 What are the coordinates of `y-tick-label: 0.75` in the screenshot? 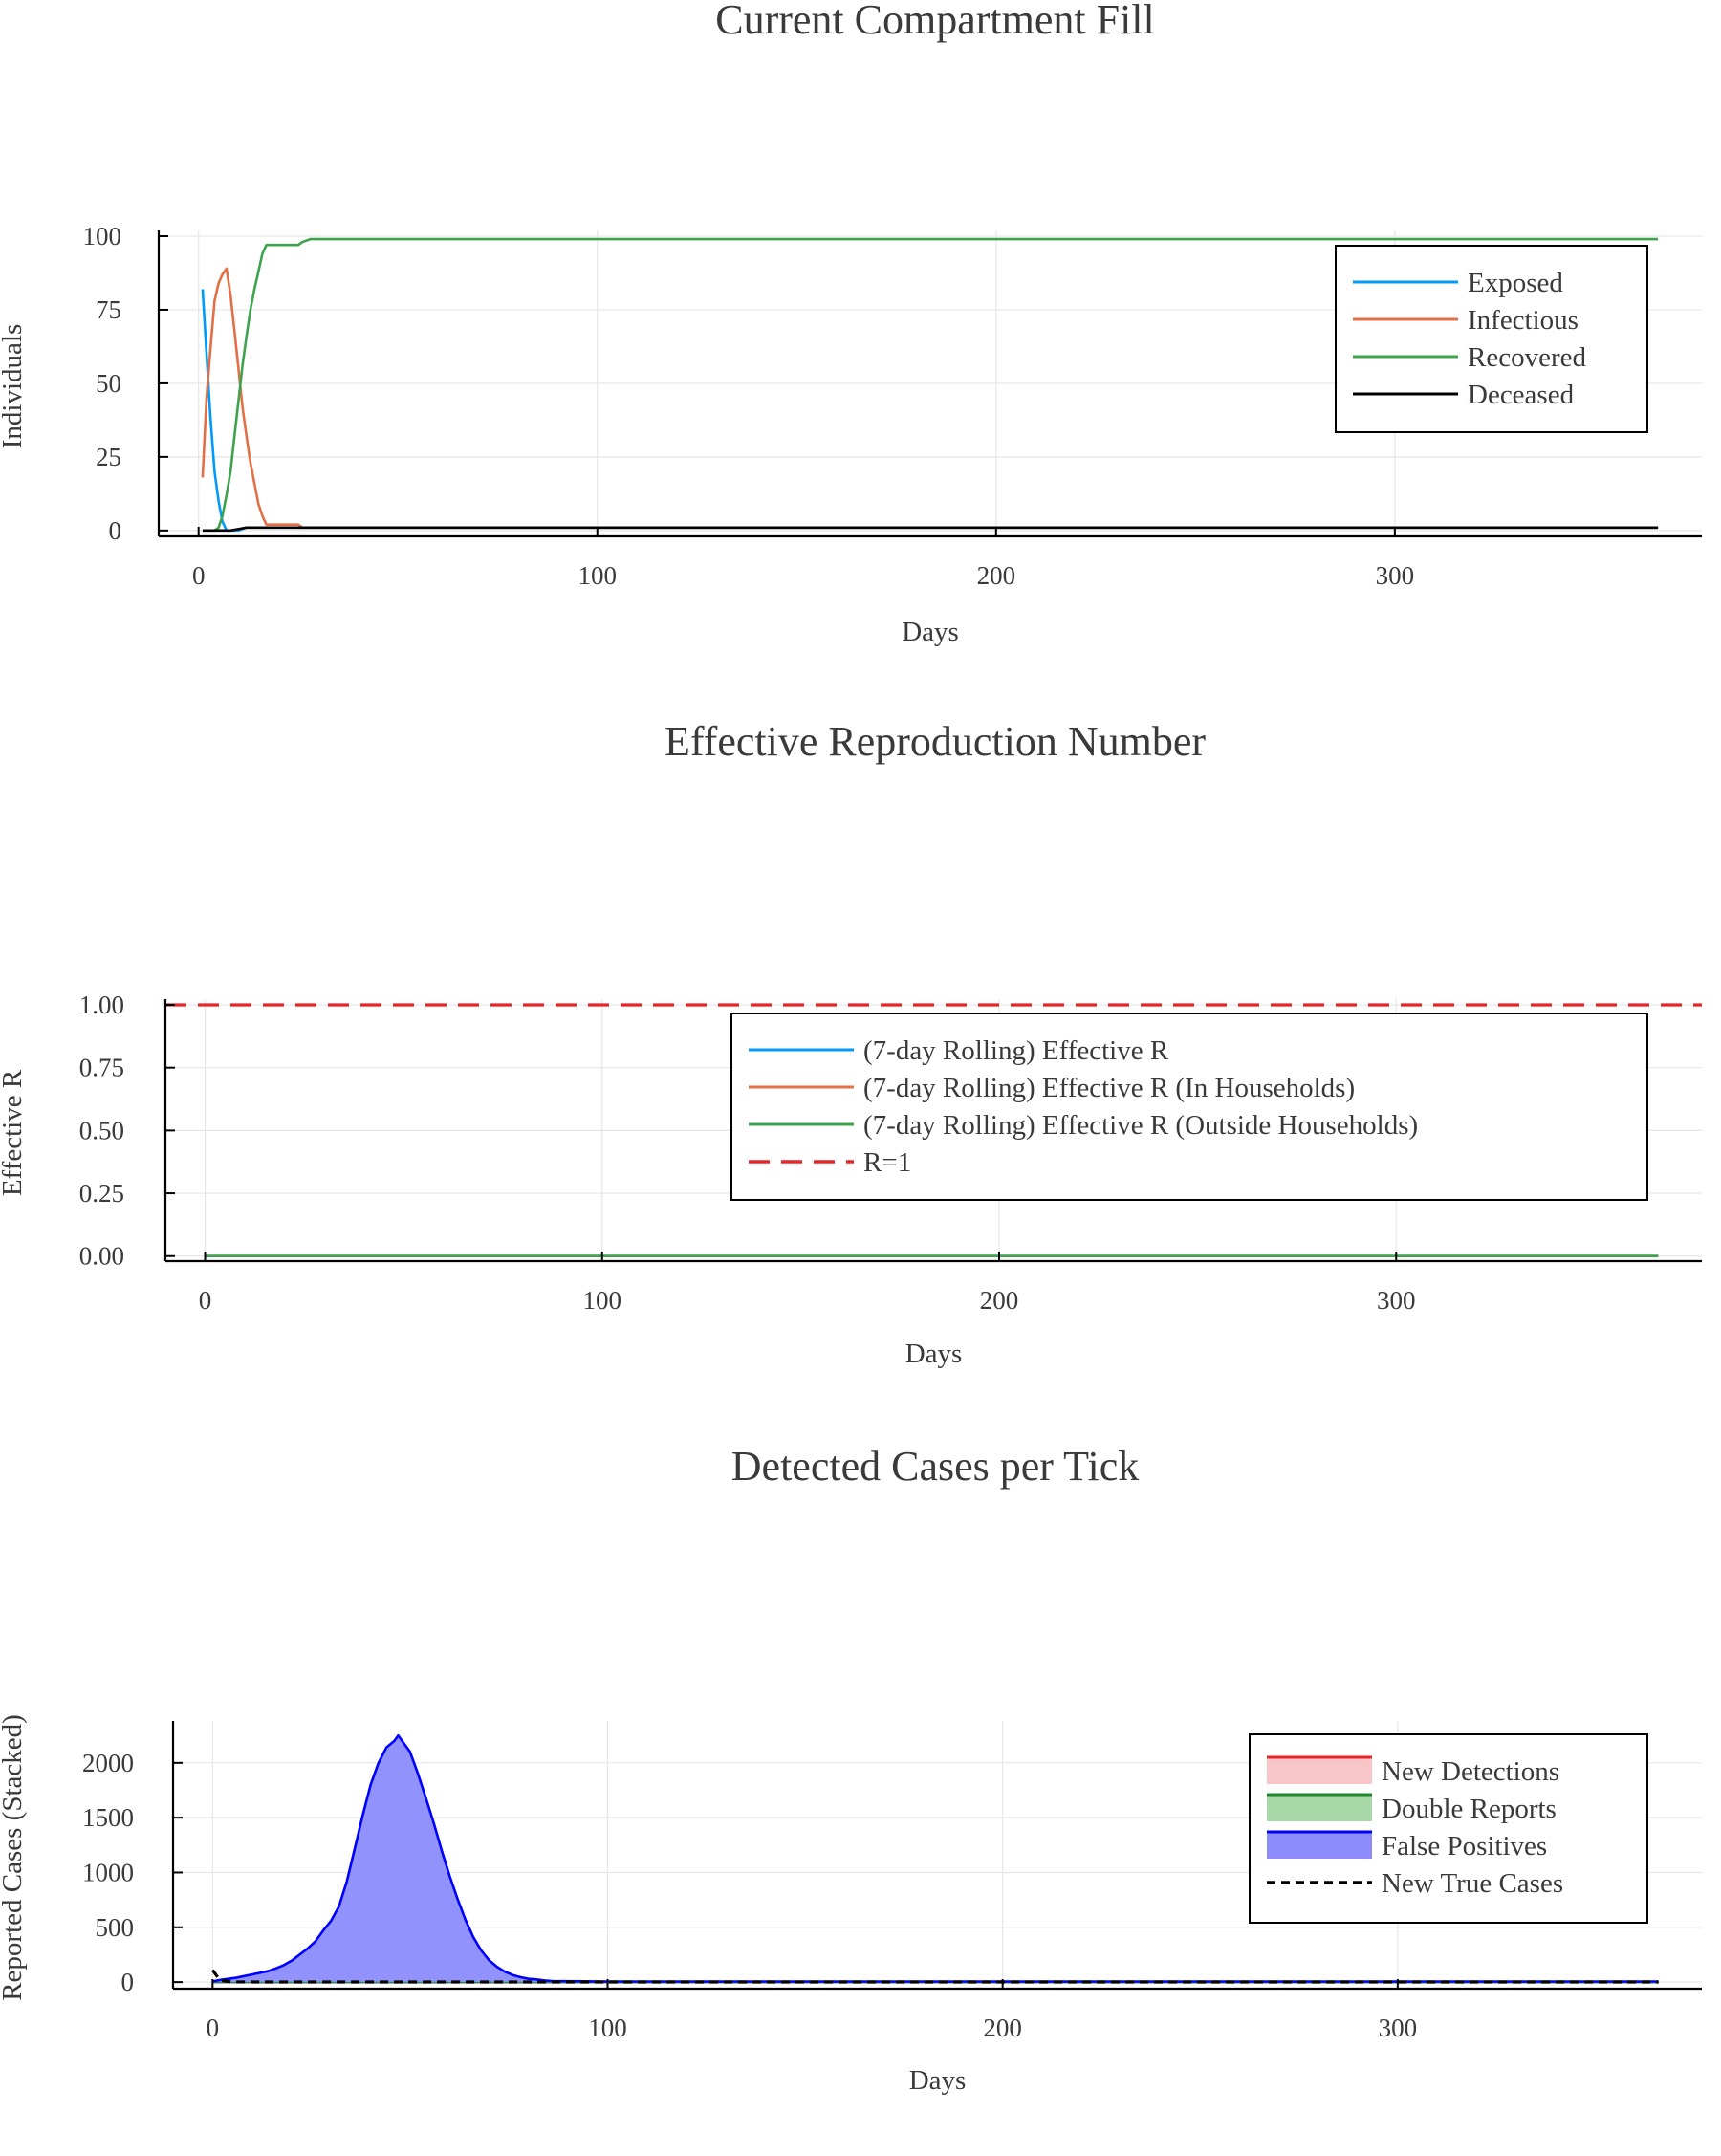 It's located at (101, 1068).